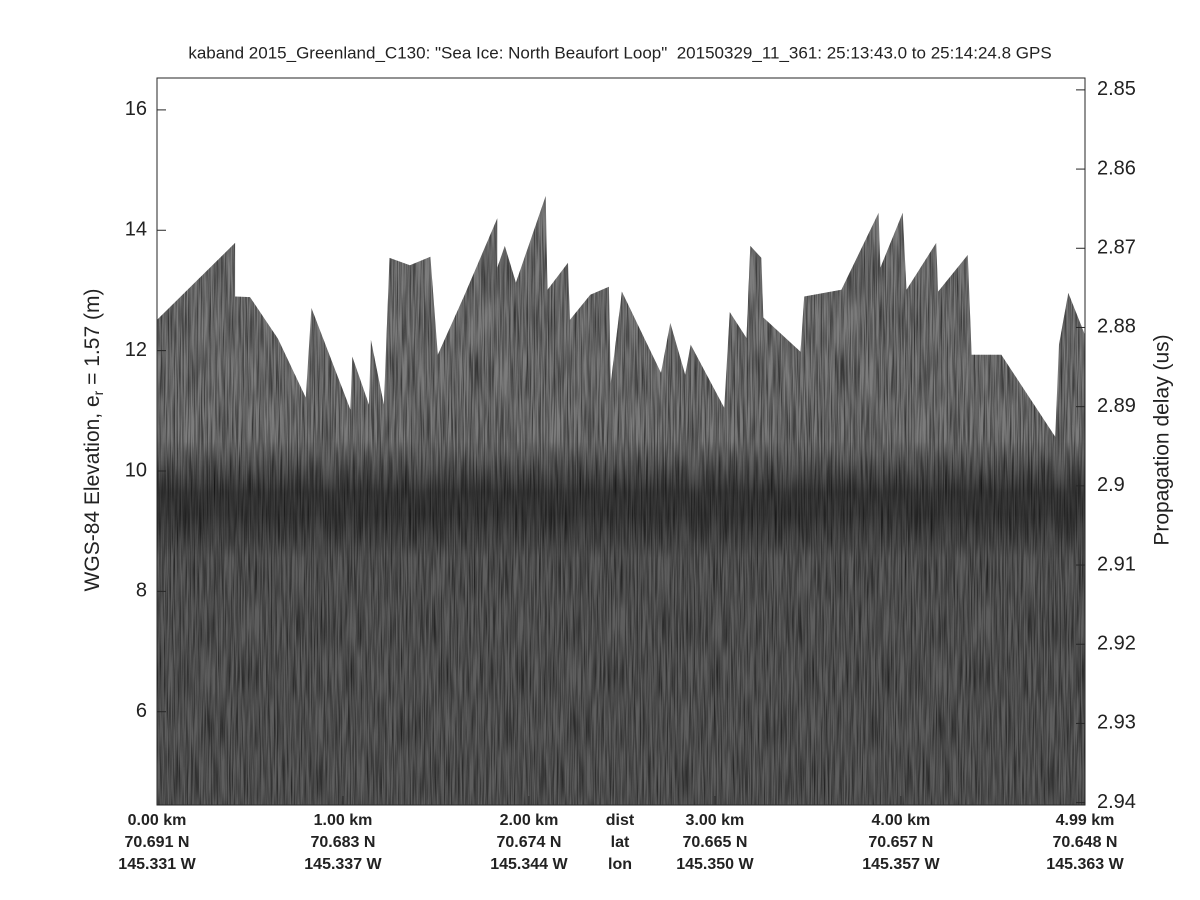 Image resolution: width=1200 pixels, height=900 pixels. Describe the element at coordinates (714, 842) in the screenshot. I see `lat-label: 70.665 N` at that location.